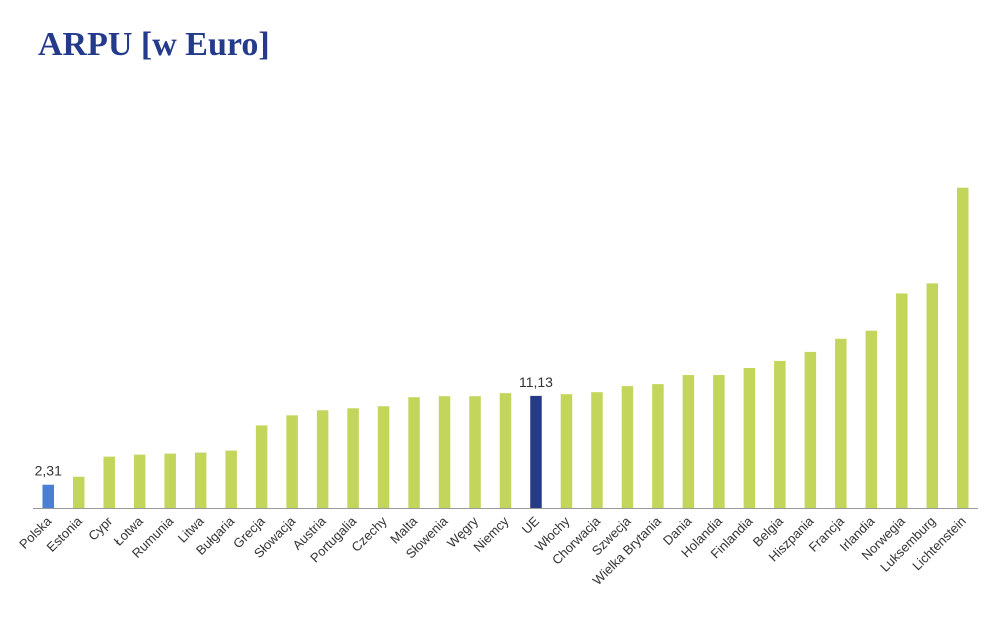 This screenshot has width=1000, height=617. What do you see at coordinates (414, 452) in the screenshot?
I see `bar-malta` at bounding box center [414, 452].